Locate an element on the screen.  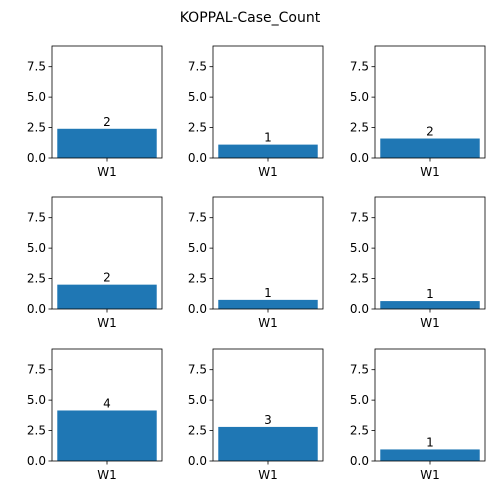
subplot-6: 1 0.0 2.5 5.0 7.5 W1 is located at coordinates (418, 263).